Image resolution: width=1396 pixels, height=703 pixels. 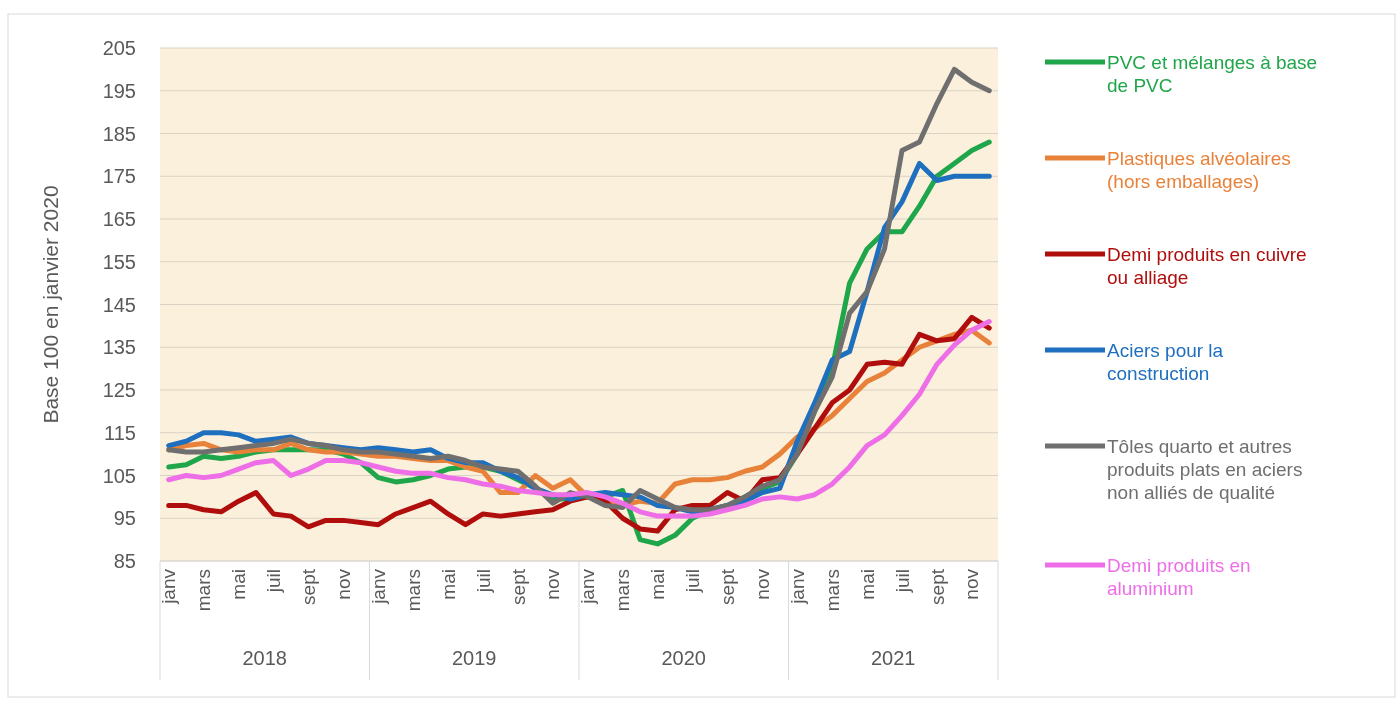 What do you see at coordinates (119, 261) in the screenshot?
I see `y-tick-label: 155` at bounding box center [119, 261].